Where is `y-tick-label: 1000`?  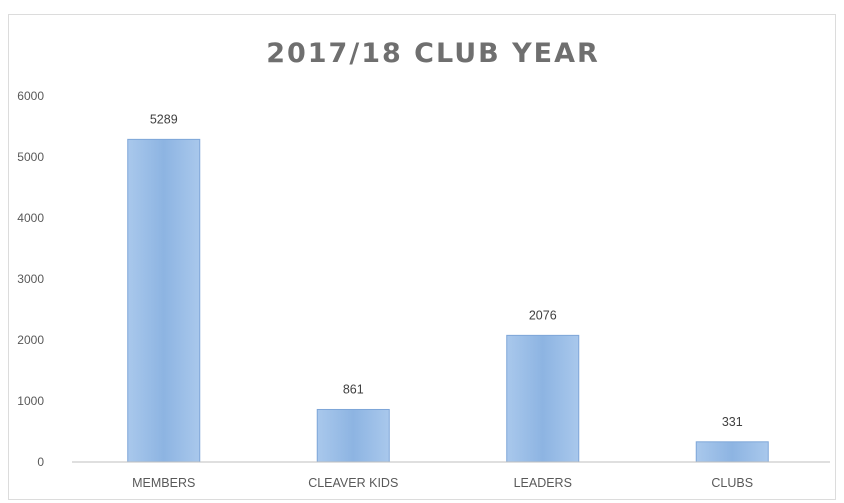
y-tick-label: 1000 is located at coordinates (30, 401).